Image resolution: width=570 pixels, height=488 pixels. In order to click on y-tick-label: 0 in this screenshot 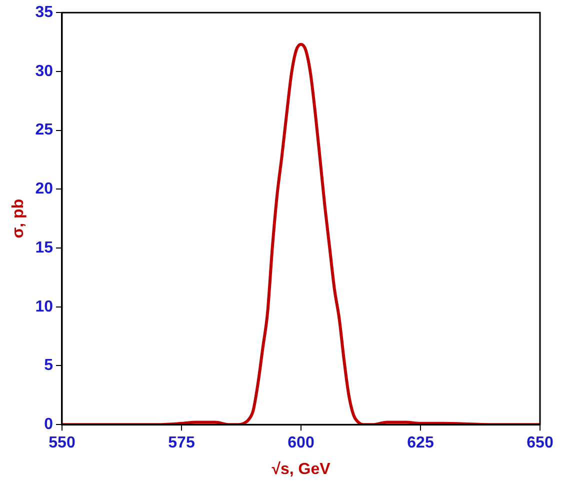, I will do `click(49, 425)`.